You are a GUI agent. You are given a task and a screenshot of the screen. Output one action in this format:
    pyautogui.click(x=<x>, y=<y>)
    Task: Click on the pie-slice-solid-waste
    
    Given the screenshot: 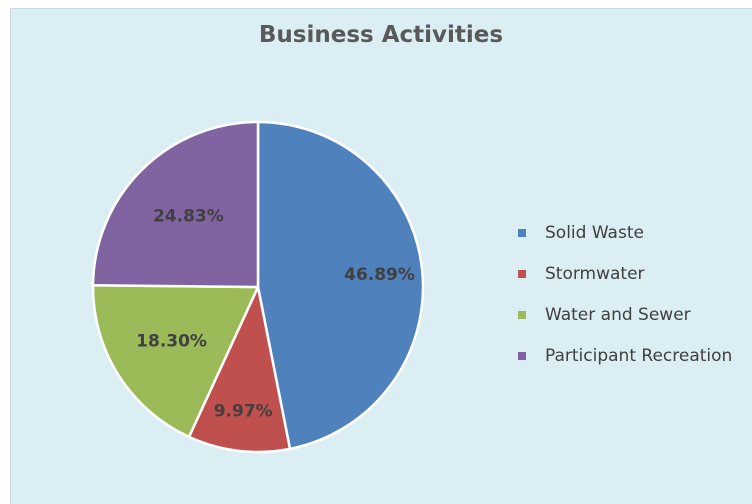 What is the action you would take?
    pyautogui.click(x=340, y=285)
    